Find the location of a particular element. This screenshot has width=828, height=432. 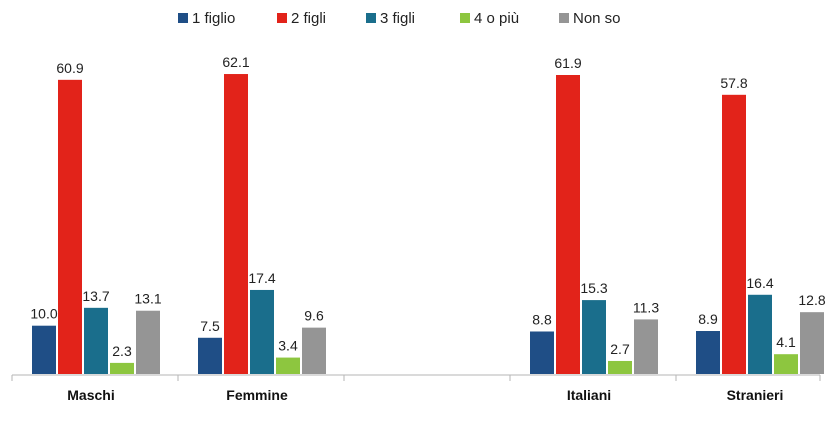

x-tick-label-italiani: Italiani is located at coordinates (589, 395).